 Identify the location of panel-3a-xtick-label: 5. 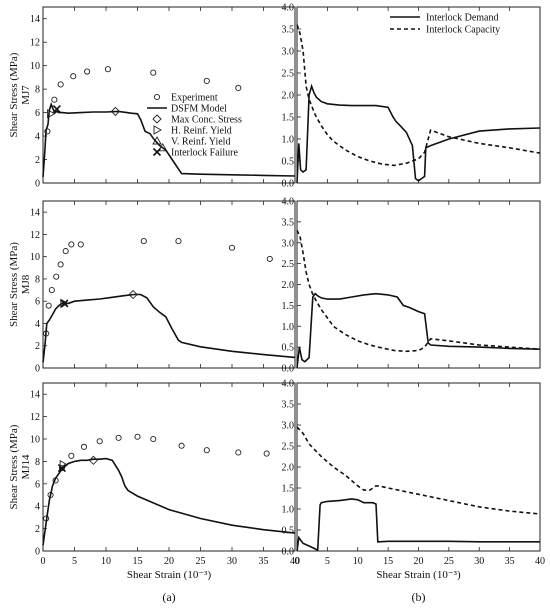
(74, 561).